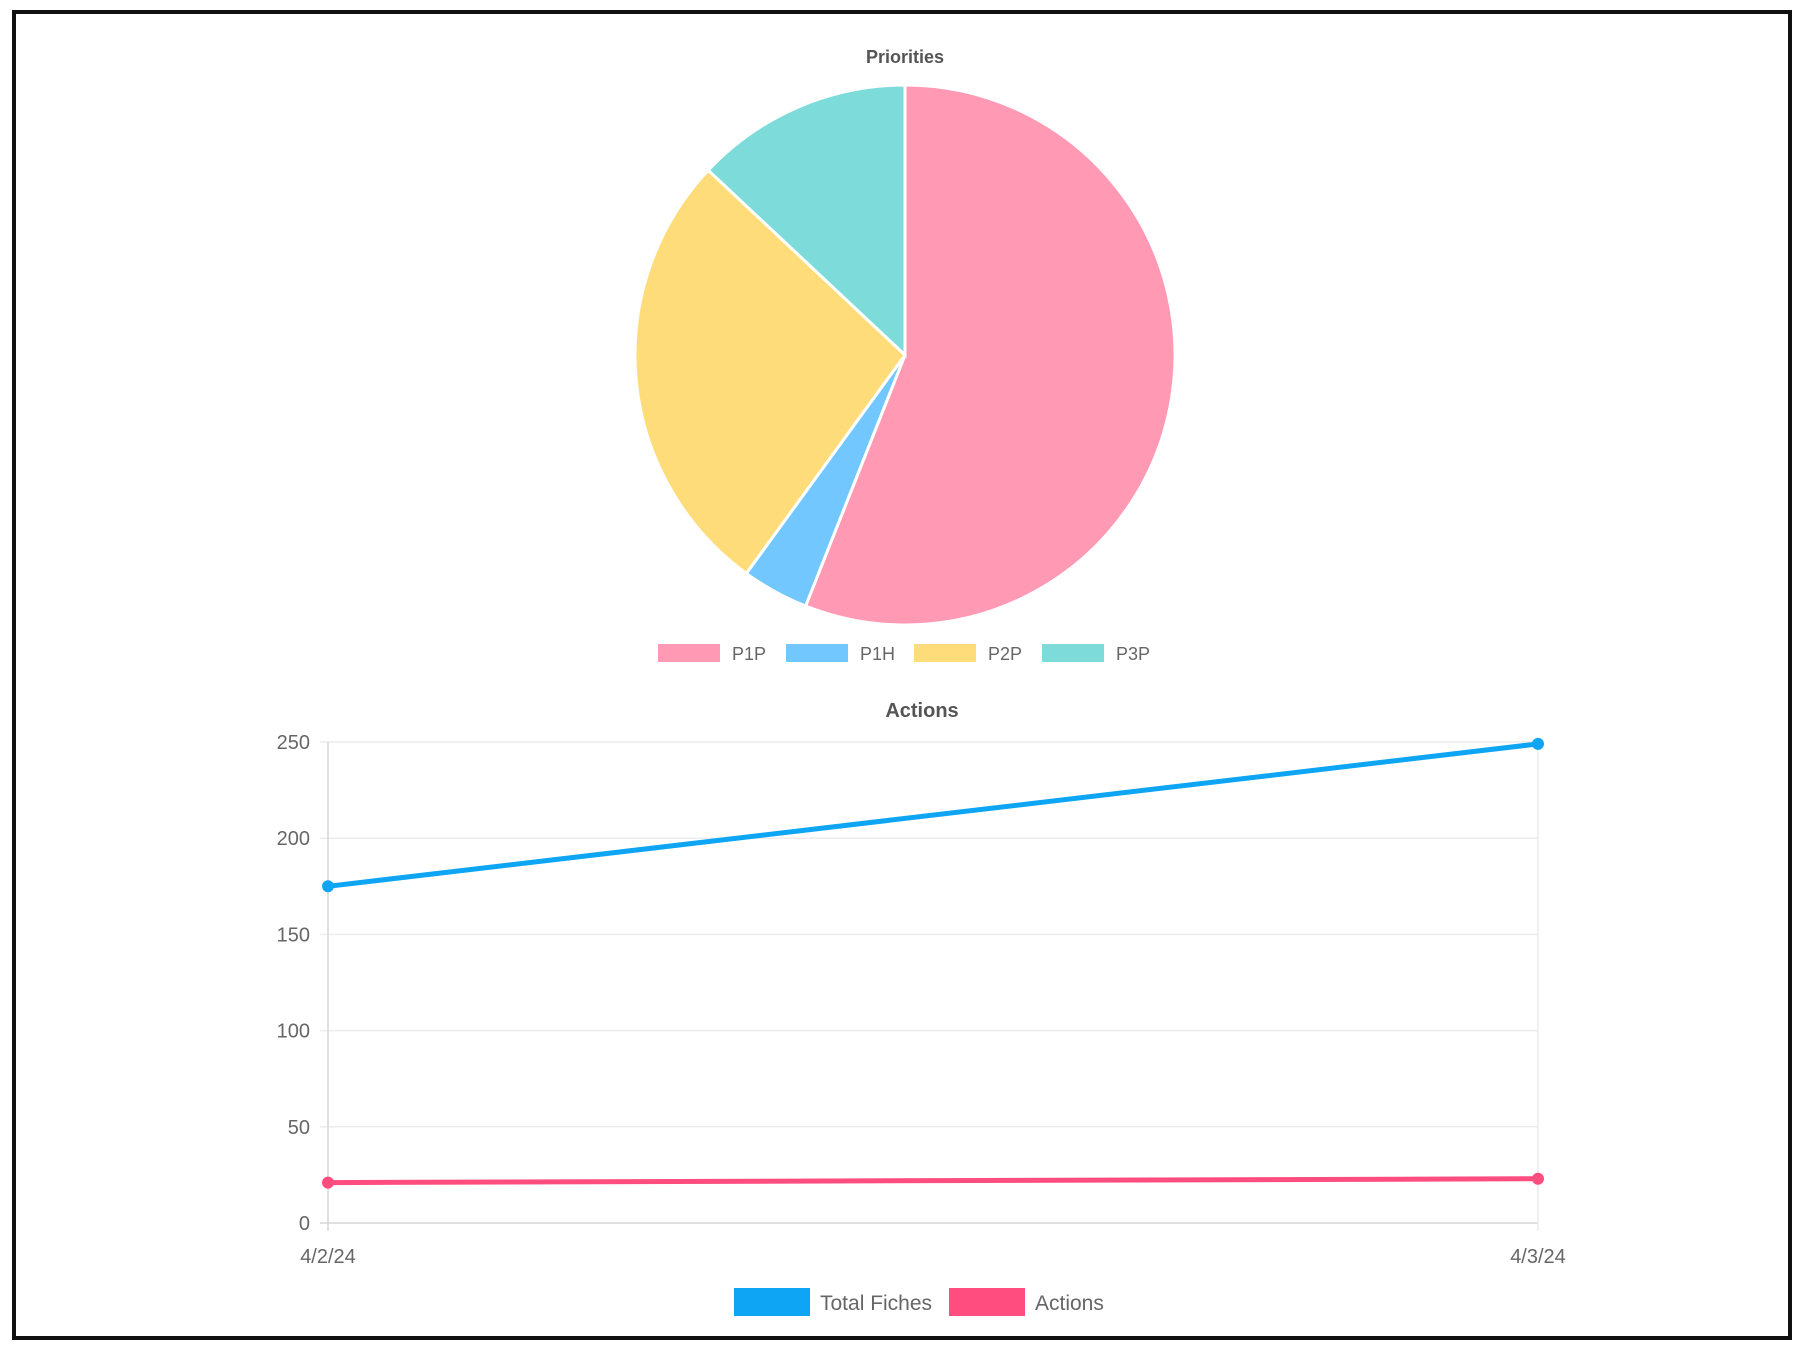  I want to click on pie-slices, so click(905, 355).